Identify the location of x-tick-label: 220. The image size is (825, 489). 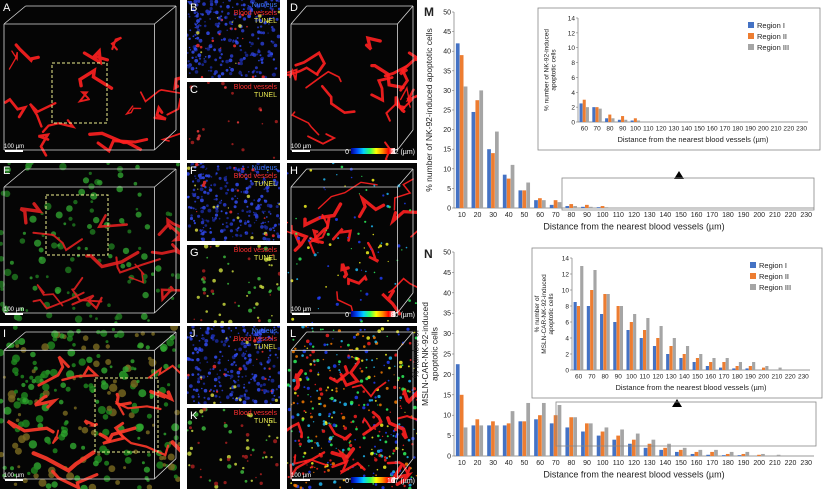
(791, 215).